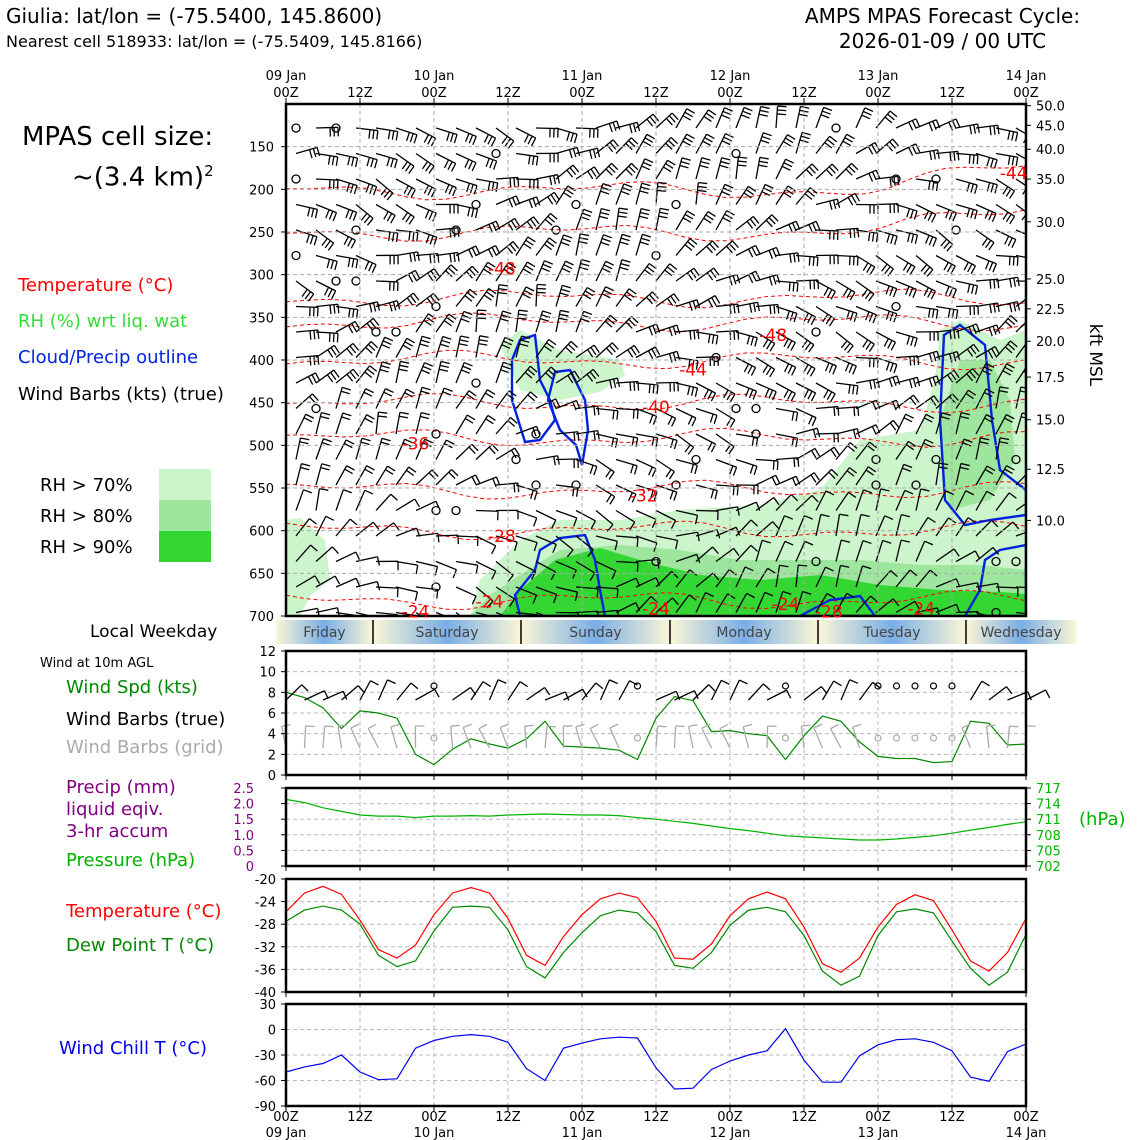 Image resolution: width=1140 pixels, height=1140 pixels. I want to click on xs-ytick-label: 200, so click(261, 190).